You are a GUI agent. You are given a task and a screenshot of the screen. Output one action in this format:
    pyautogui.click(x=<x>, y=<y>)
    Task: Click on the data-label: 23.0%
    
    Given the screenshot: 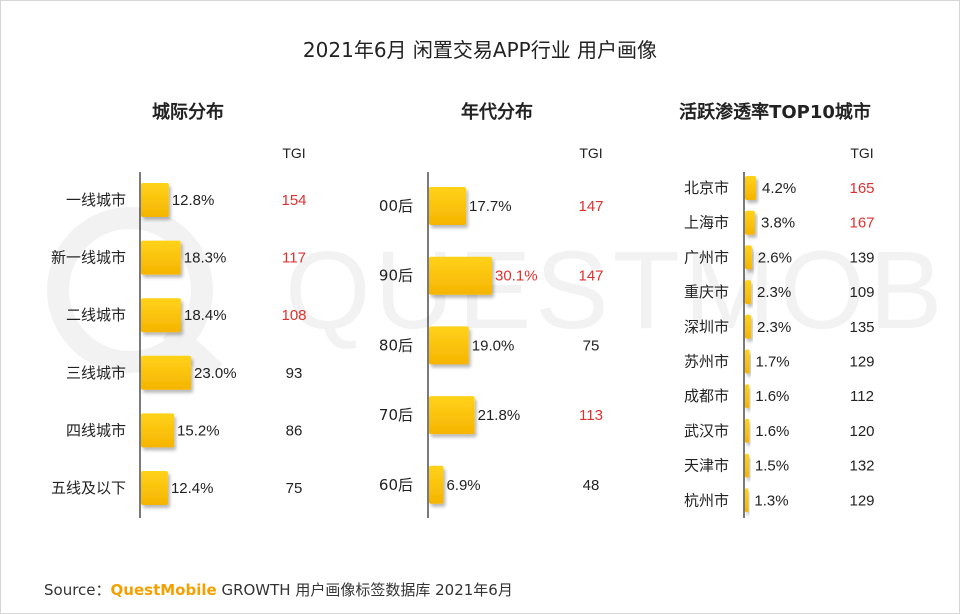 What is the action you would take?
    pyautogui.click(x=215, y=373)
    